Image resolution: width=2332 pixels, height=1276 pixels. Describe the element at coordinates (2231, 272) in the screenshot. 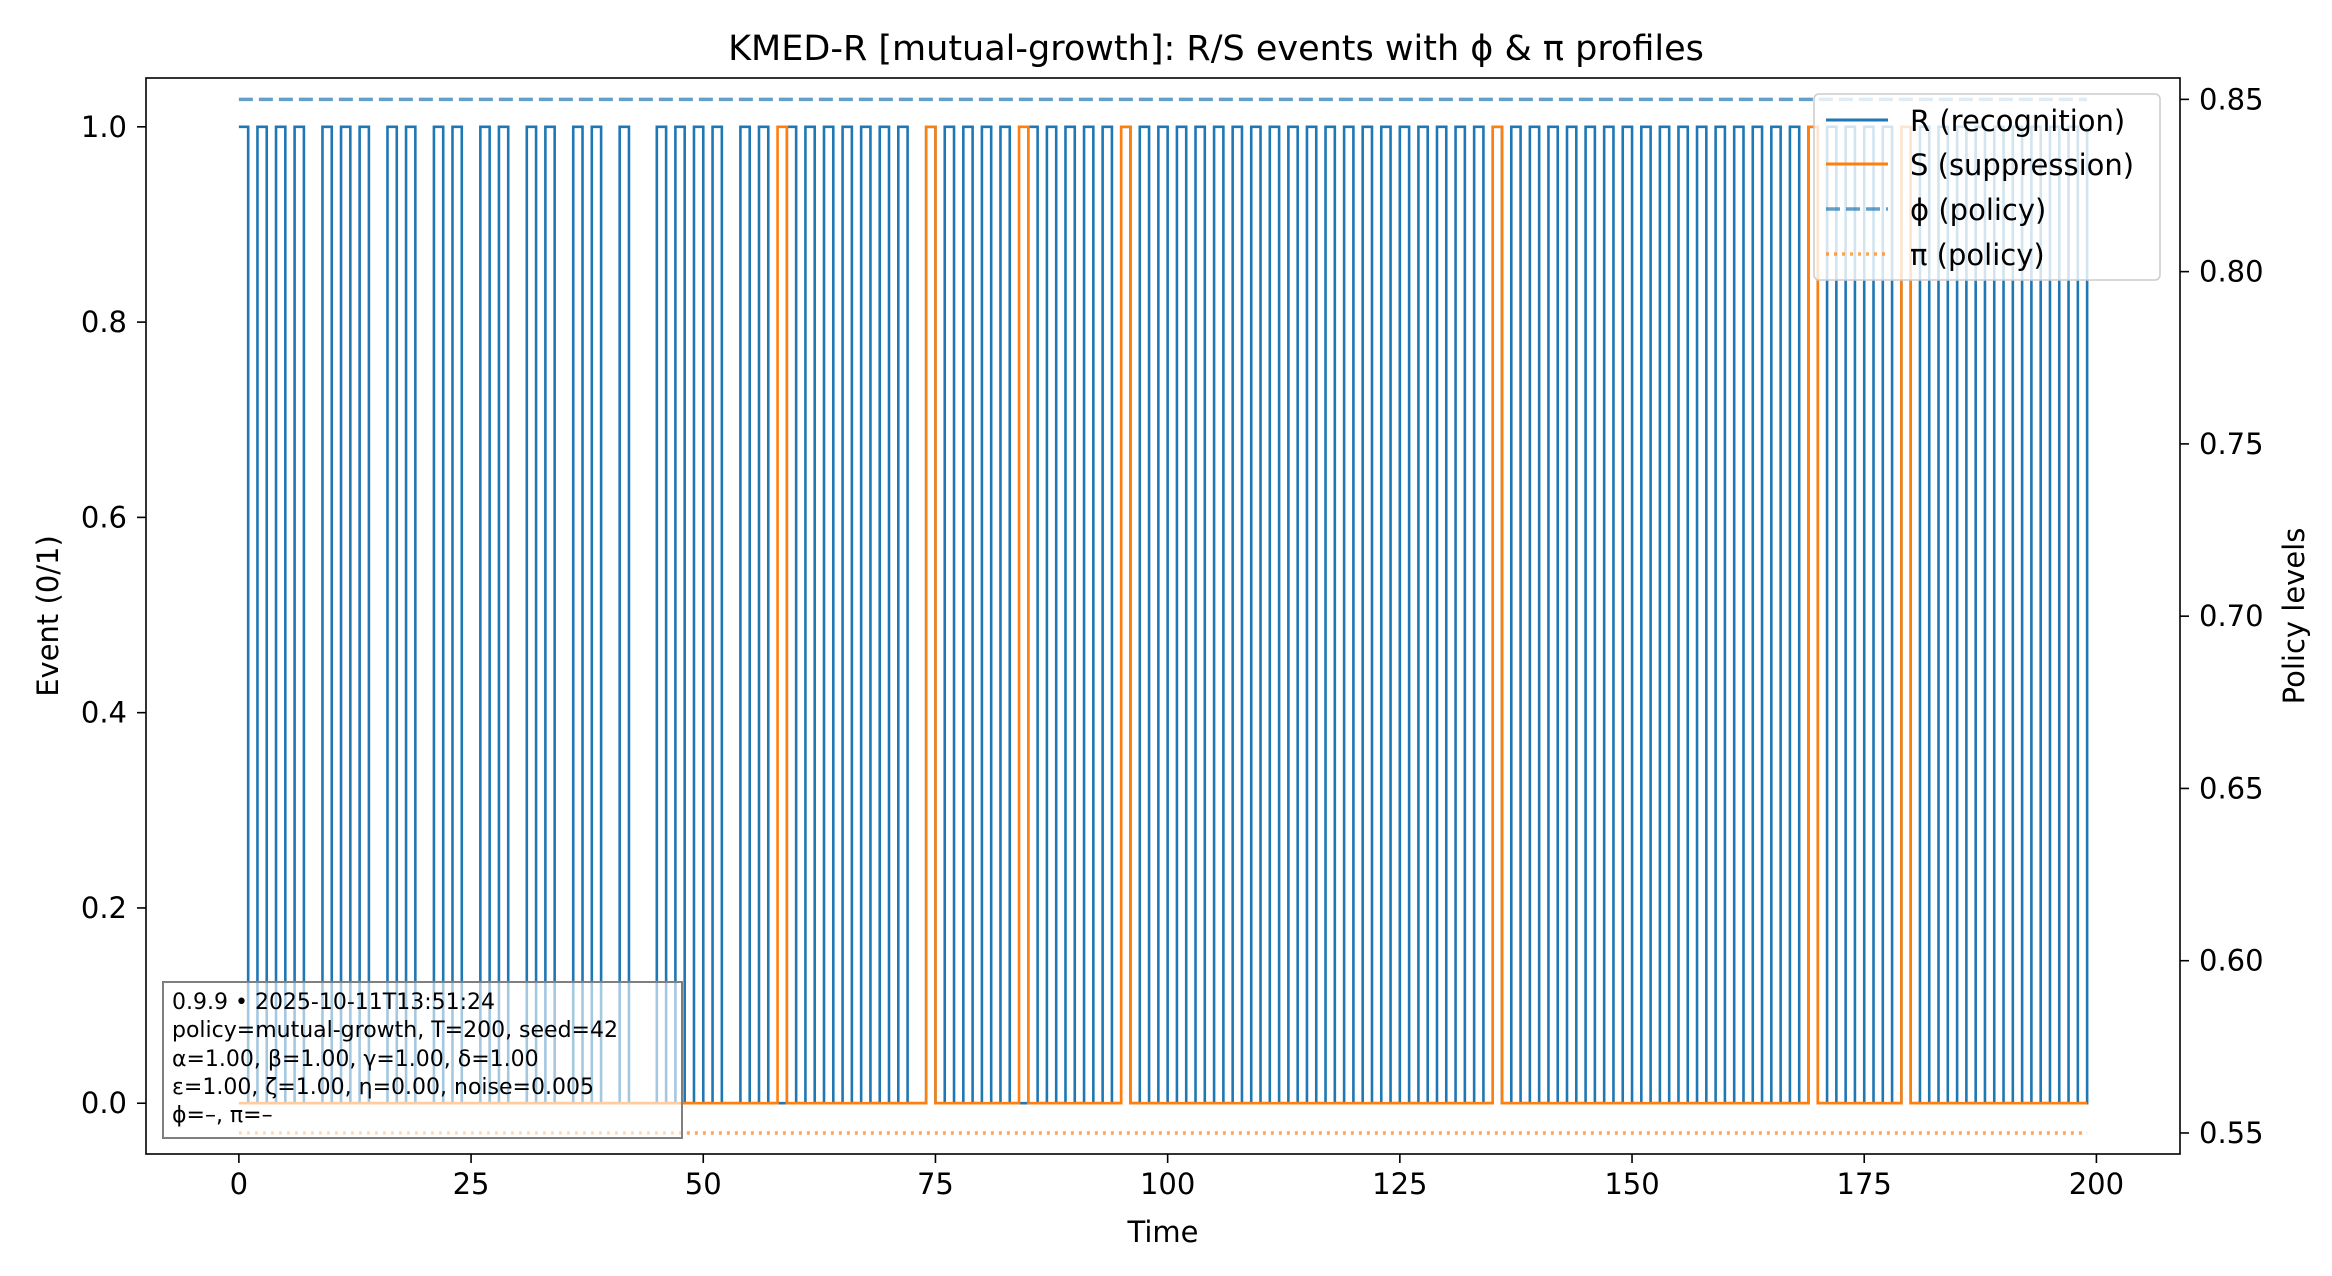

I see `y-tick-label-right: 0.80` at that location.